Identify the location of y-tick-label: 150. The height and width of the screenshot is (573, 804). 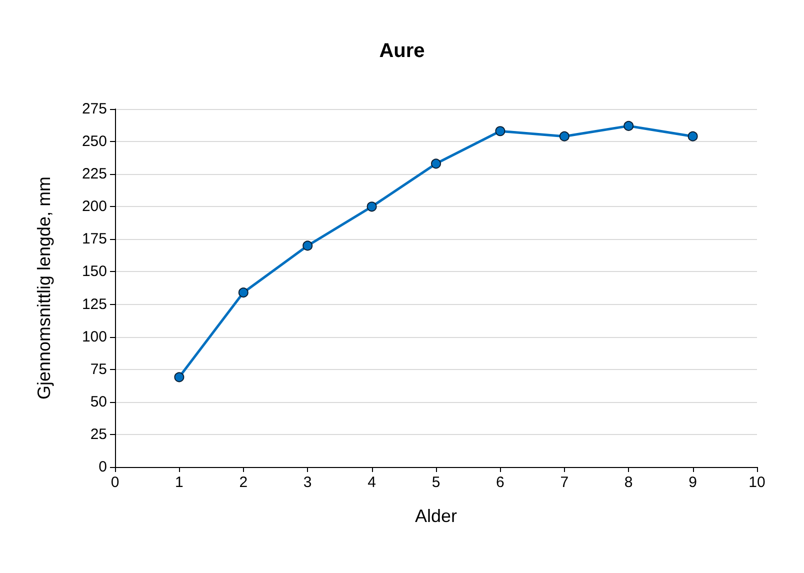
(94, 271).